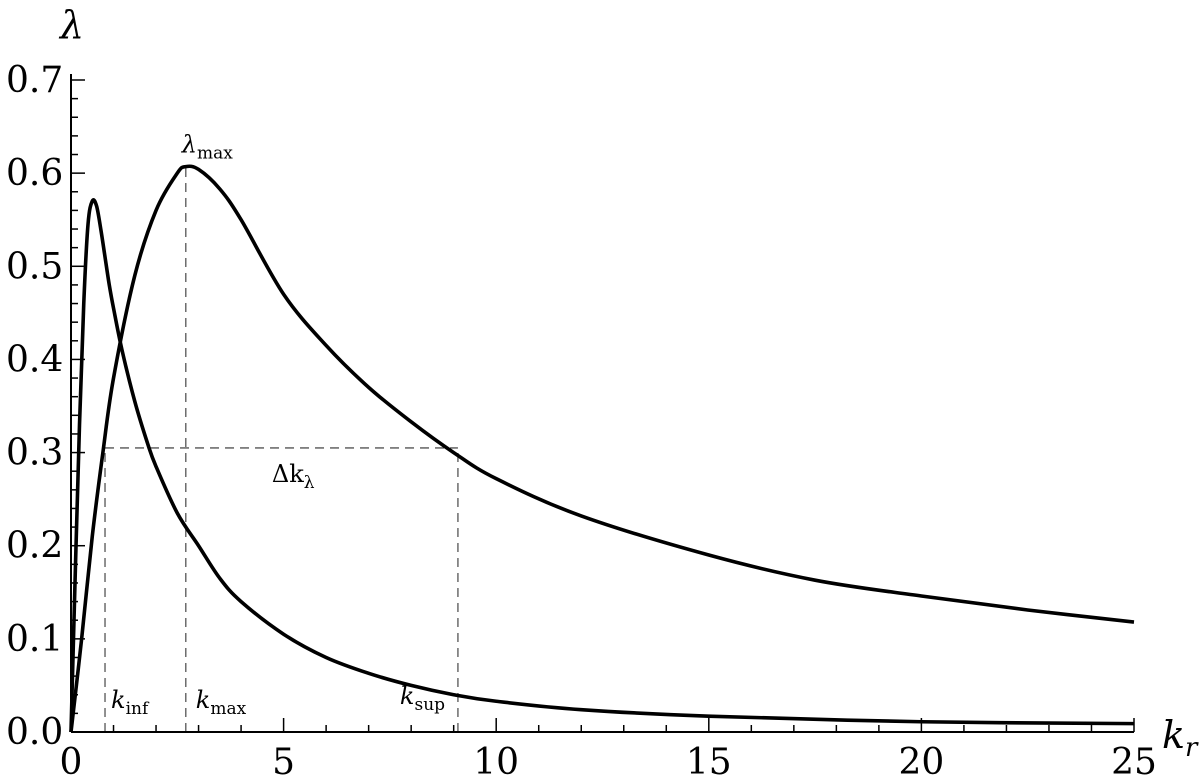 The image size is (1200, 784). I want to click on x-tick-label: 0, so click(71, 762).